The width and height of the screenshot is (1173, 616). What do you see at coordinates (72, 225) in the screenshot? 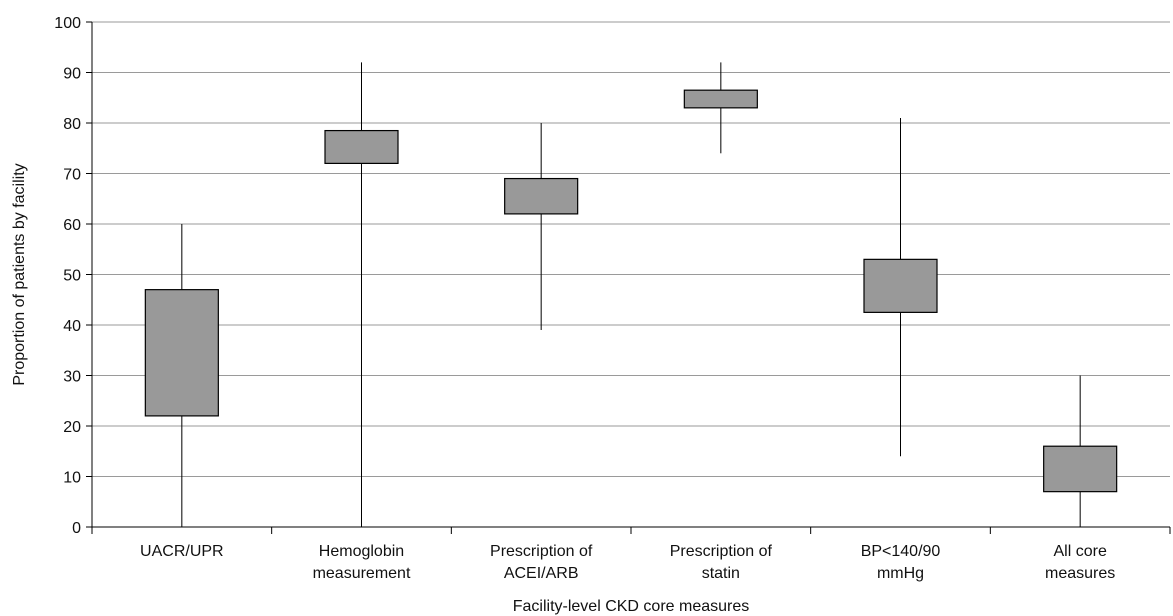
I see `y-tick-label: 60` at bounding box center [72, 225].